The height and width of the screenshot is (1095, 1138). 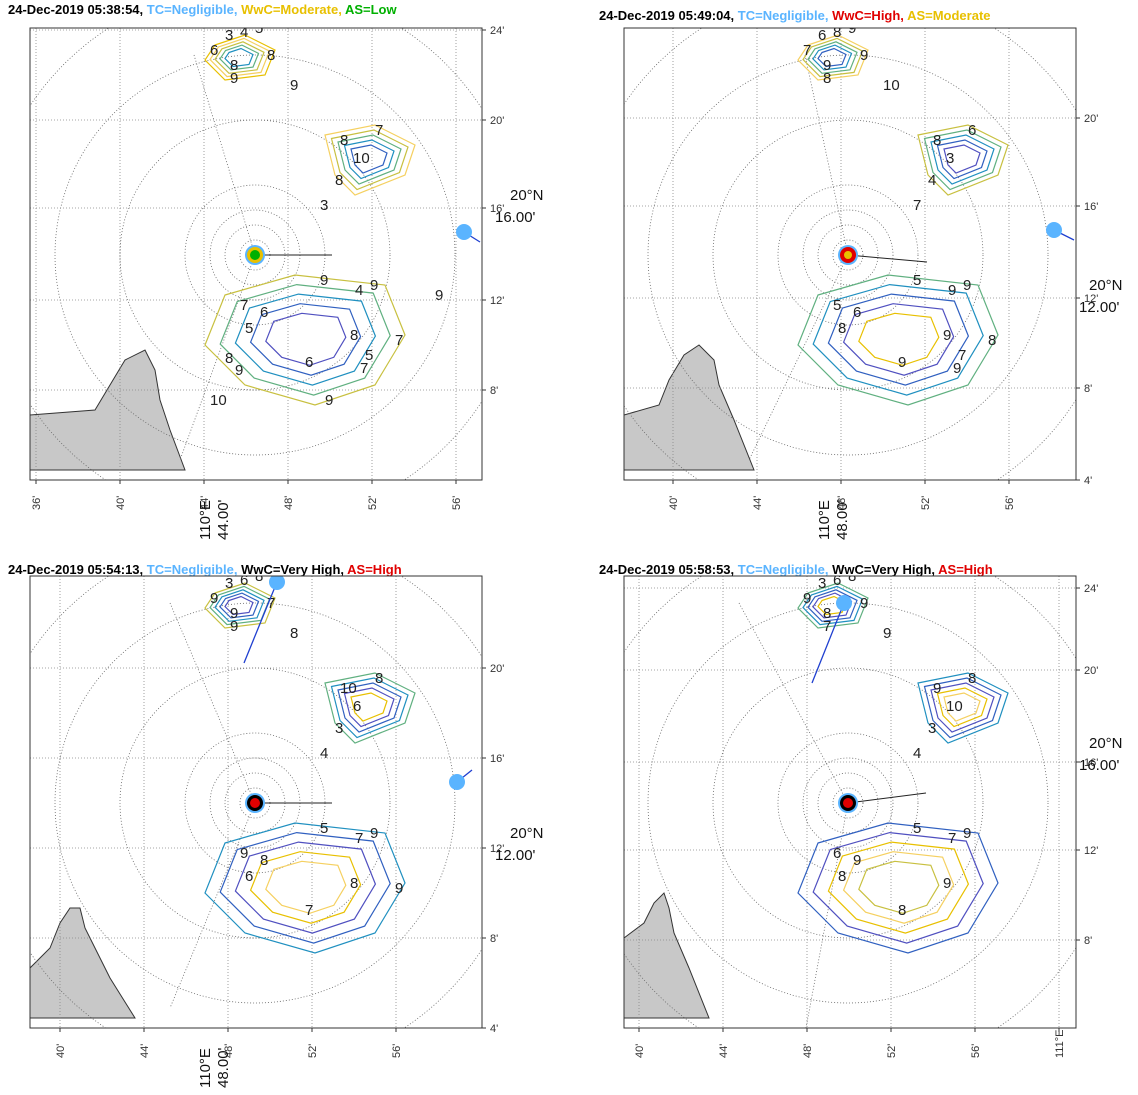 What do you see at coordinates (724, 1051) in the screenshot?
I see `x-tick-label: 44'` at bounding box center [724, 1051].